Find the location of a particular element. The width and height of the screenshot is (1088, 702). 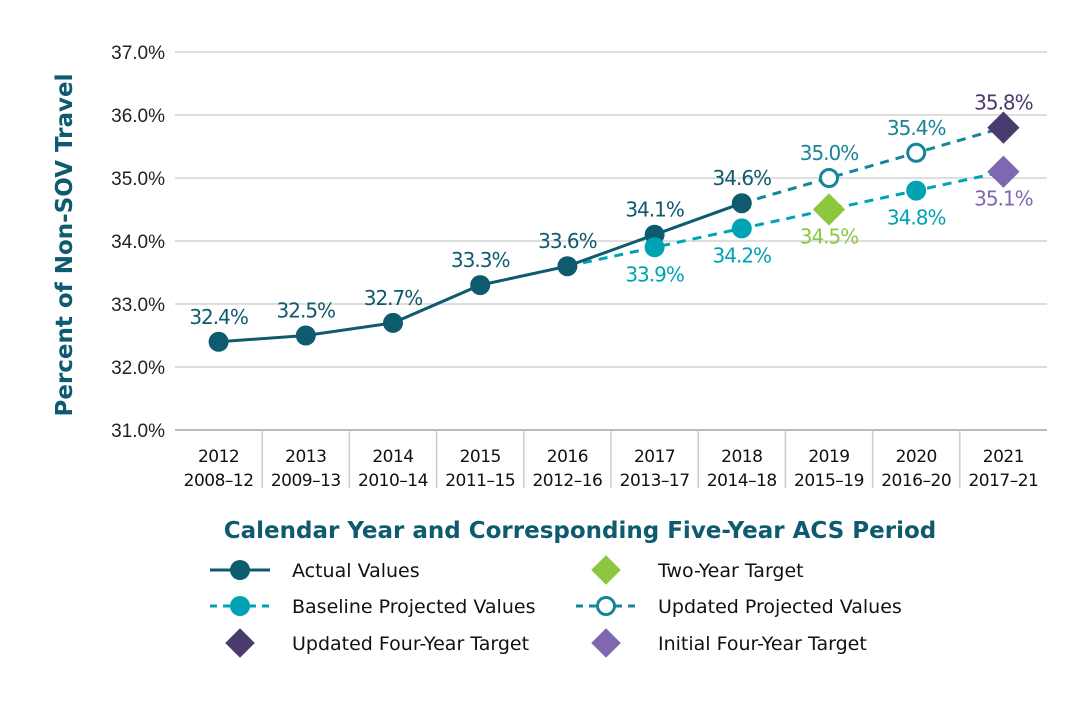

data-label: 34.6% is located at coordinates (742, 178).